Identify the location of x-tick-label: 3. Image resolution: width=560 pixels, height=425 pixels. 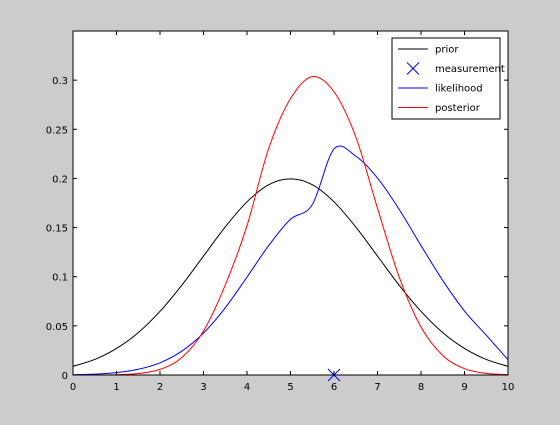
(203, 387).